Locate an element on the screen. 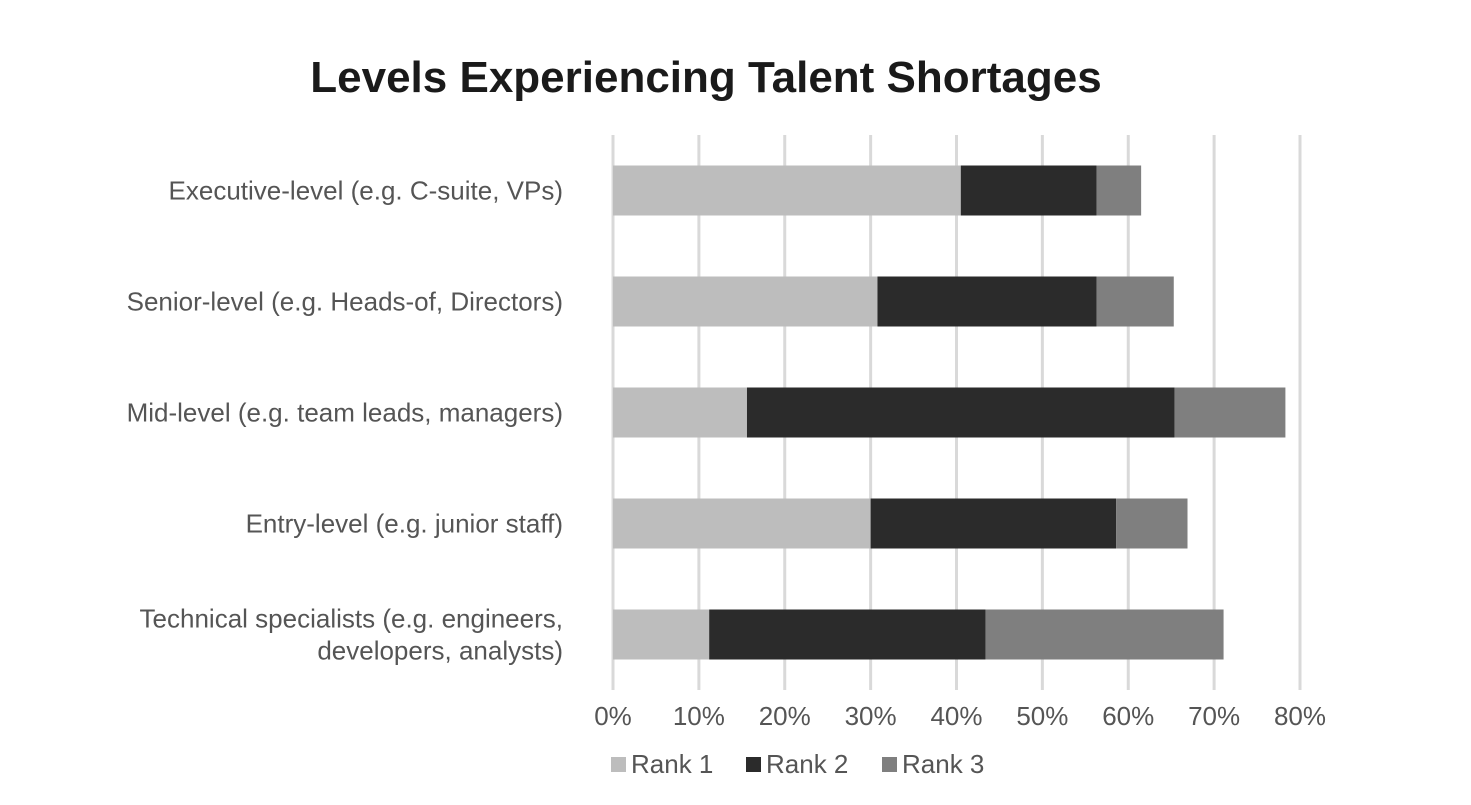  x-tick-label: 20% is located at coordinates (785, 716).